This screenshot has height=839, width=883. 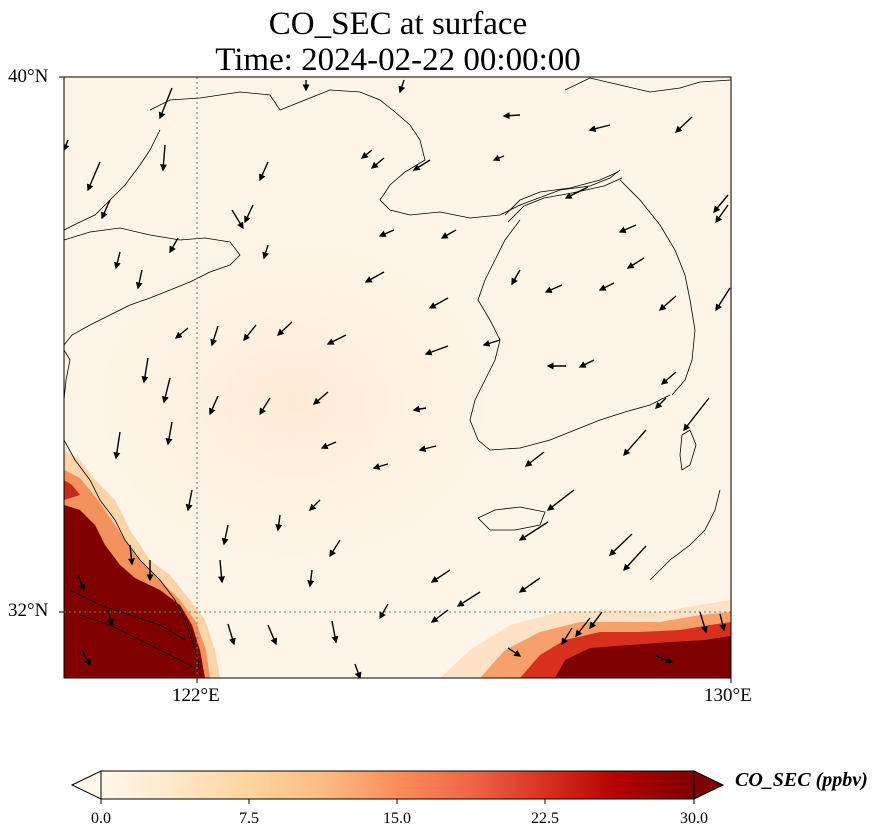 I want to click on plume-sw-core, so click(x=134, y=591).